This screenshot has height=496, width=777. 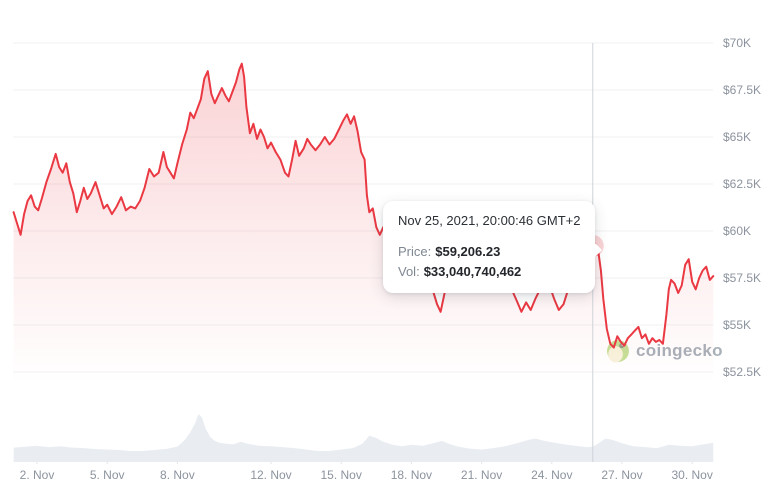 What do you see at coordinates (737, 325) in the screenshot?
I see `y-axis-label: $55K` at bounding box center [737, 325].